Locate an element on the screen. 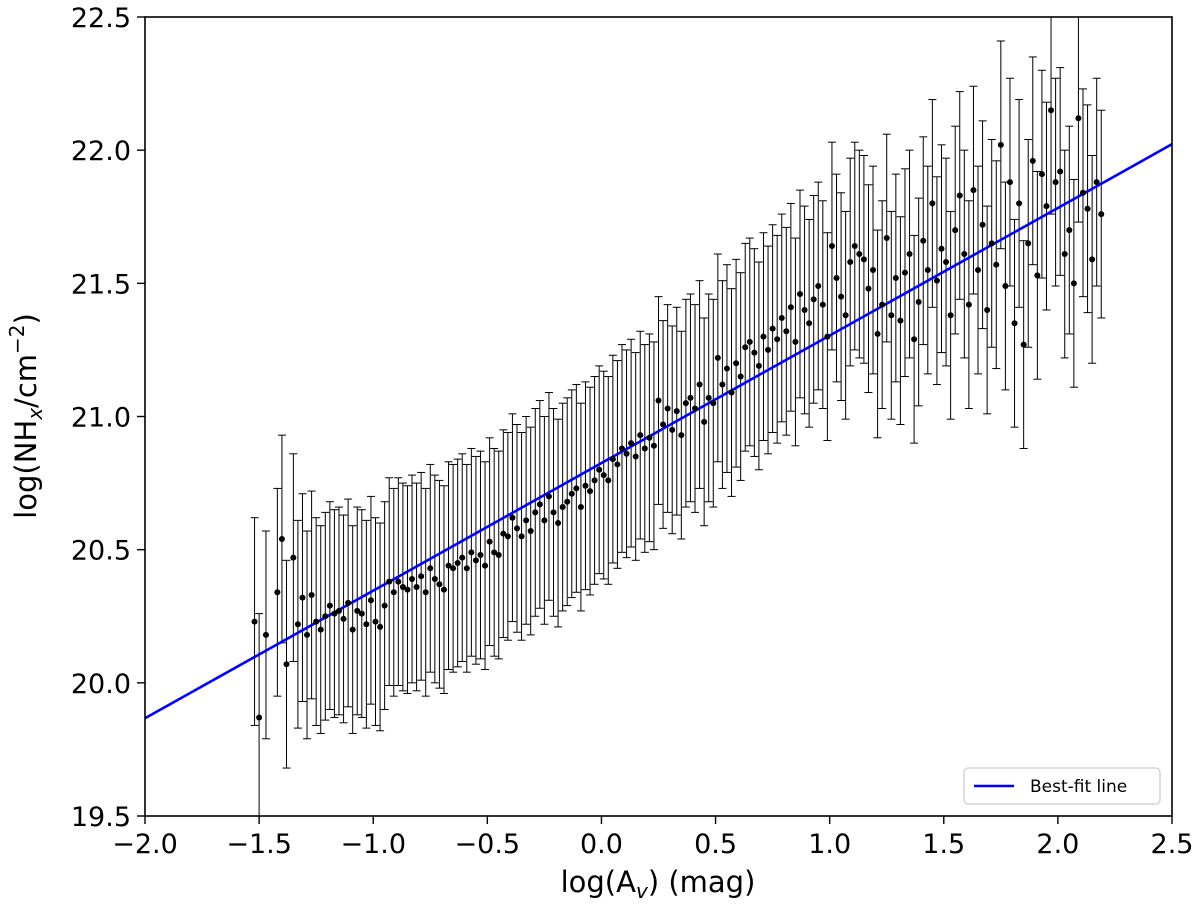  y-tick-label: 22.5 is located at coordinates (101, 18).